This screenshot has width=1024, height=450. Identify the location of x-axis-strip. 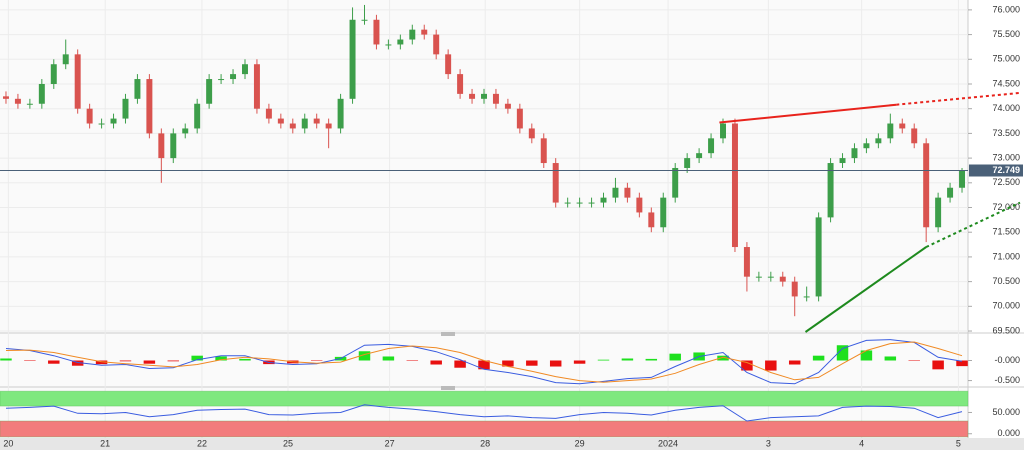
(512, 444).